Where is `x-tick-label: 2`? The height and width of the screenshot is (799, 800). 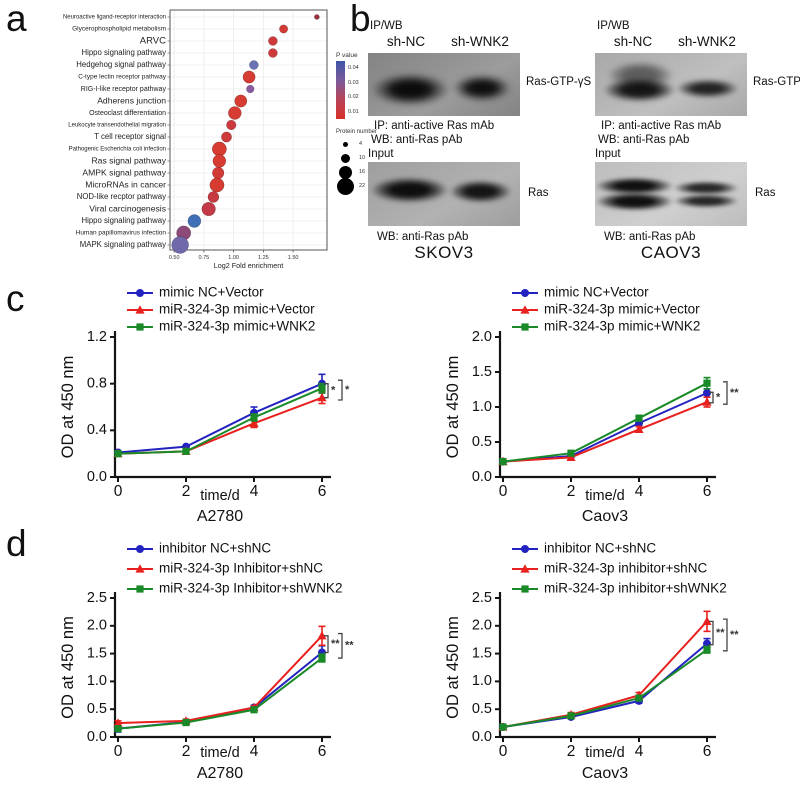 x-tick-label: 2 is located at coordinates (186, 491).